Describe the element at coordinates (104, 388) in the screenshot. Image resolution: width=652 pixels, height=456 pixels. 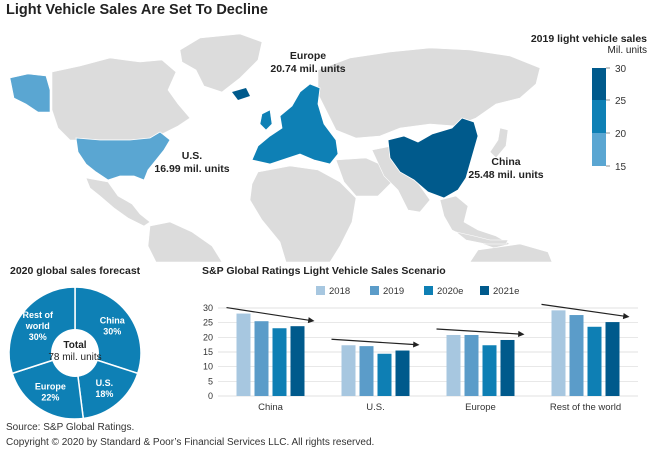
I see `donut-label-u-s-: U.S. 18%` at that location.